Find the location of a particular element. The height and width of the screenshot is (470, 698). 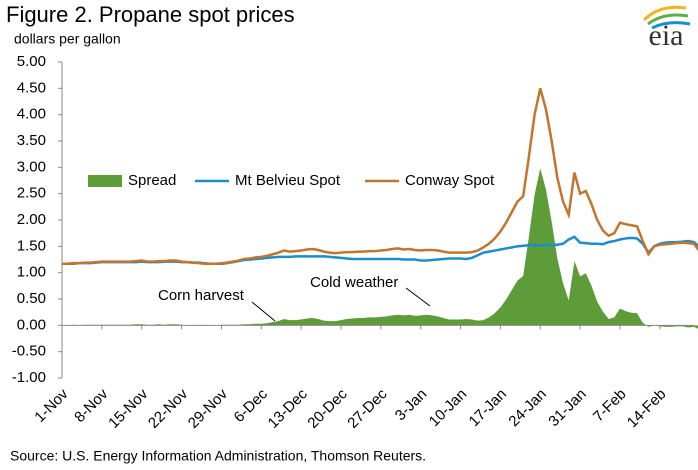

annotation: Corn harvest is located at coordinates (201, 295).